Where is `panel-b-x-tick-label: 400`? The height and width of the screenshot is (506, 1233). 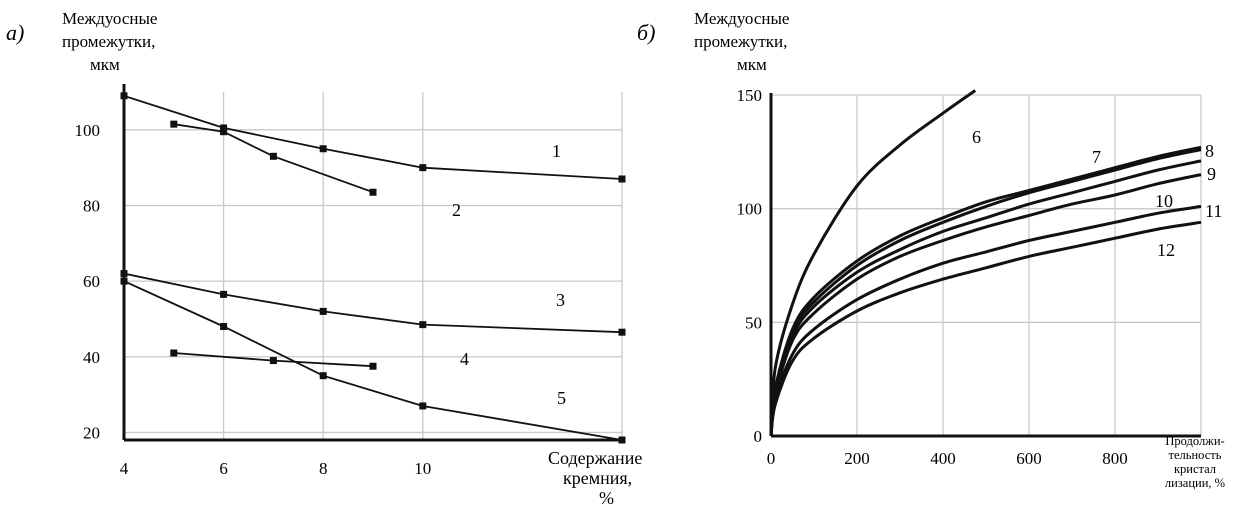
panel-b-x-tick-label: 400 is located at coordinates (943, 458).